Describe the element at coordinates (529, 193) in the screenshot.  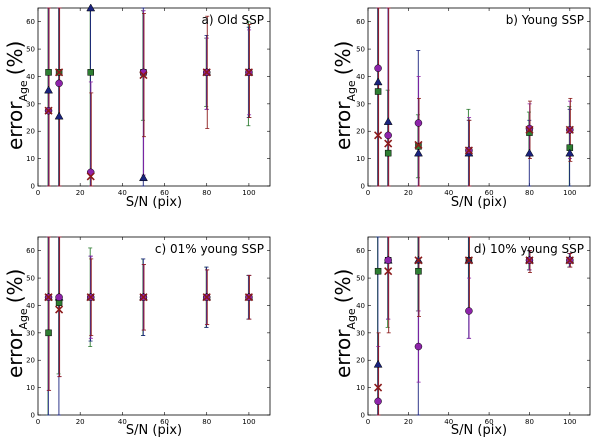
I see `panel-b-xtick-label: 80` at that location.